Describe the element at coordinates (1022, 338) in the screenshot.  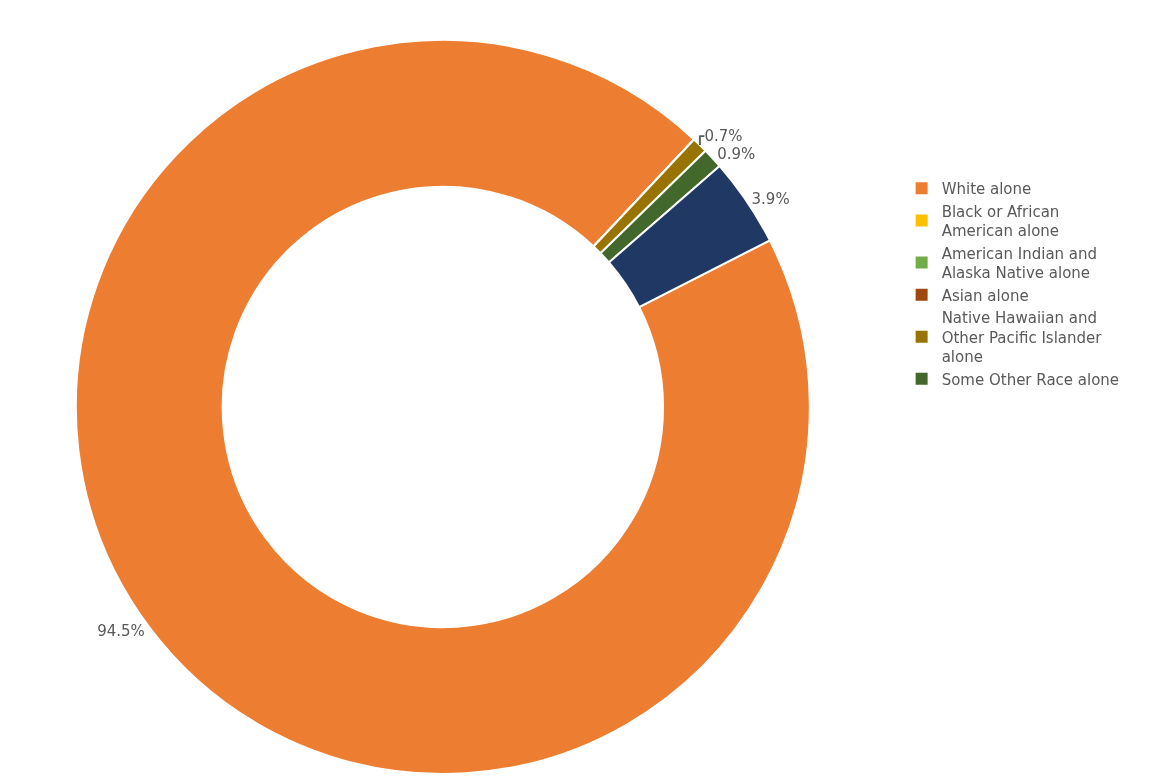
I see `legend-label: Native Hawaiian and Other Pacific Islander alone` at that location.